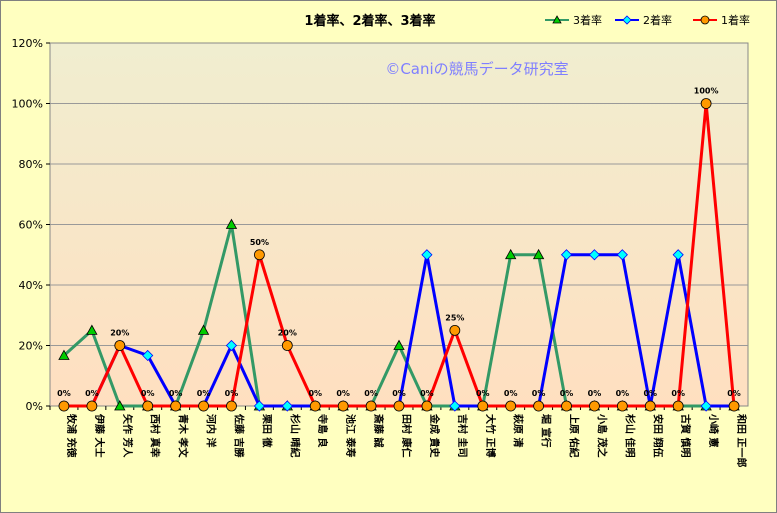  What do you see at coordinates (454, 317) in the screenshot?
I see `data-label: 25%` at bounding box center [454, 317].